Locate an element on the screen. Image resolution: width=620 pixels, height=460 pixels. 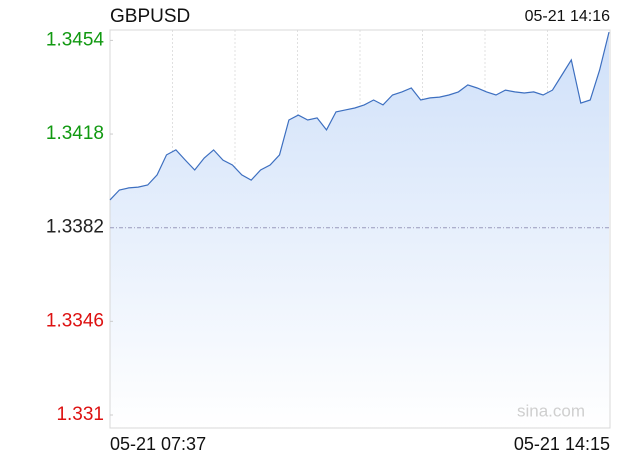
y-tick-label: 1.3382 is located at coordinates (75, 227).